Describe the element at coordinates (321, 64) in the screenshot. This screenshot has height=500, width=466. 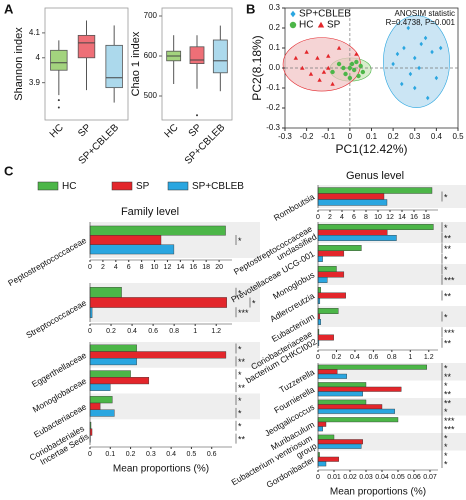
I see `confidence-ellipse` at that location.